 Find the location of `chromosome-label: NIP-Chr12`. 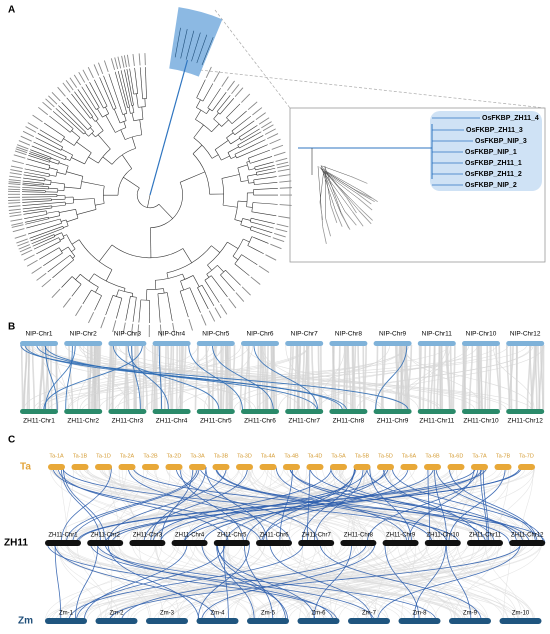

chromosome-label: NIP-Chr12 is located at coordinates (525, 334).